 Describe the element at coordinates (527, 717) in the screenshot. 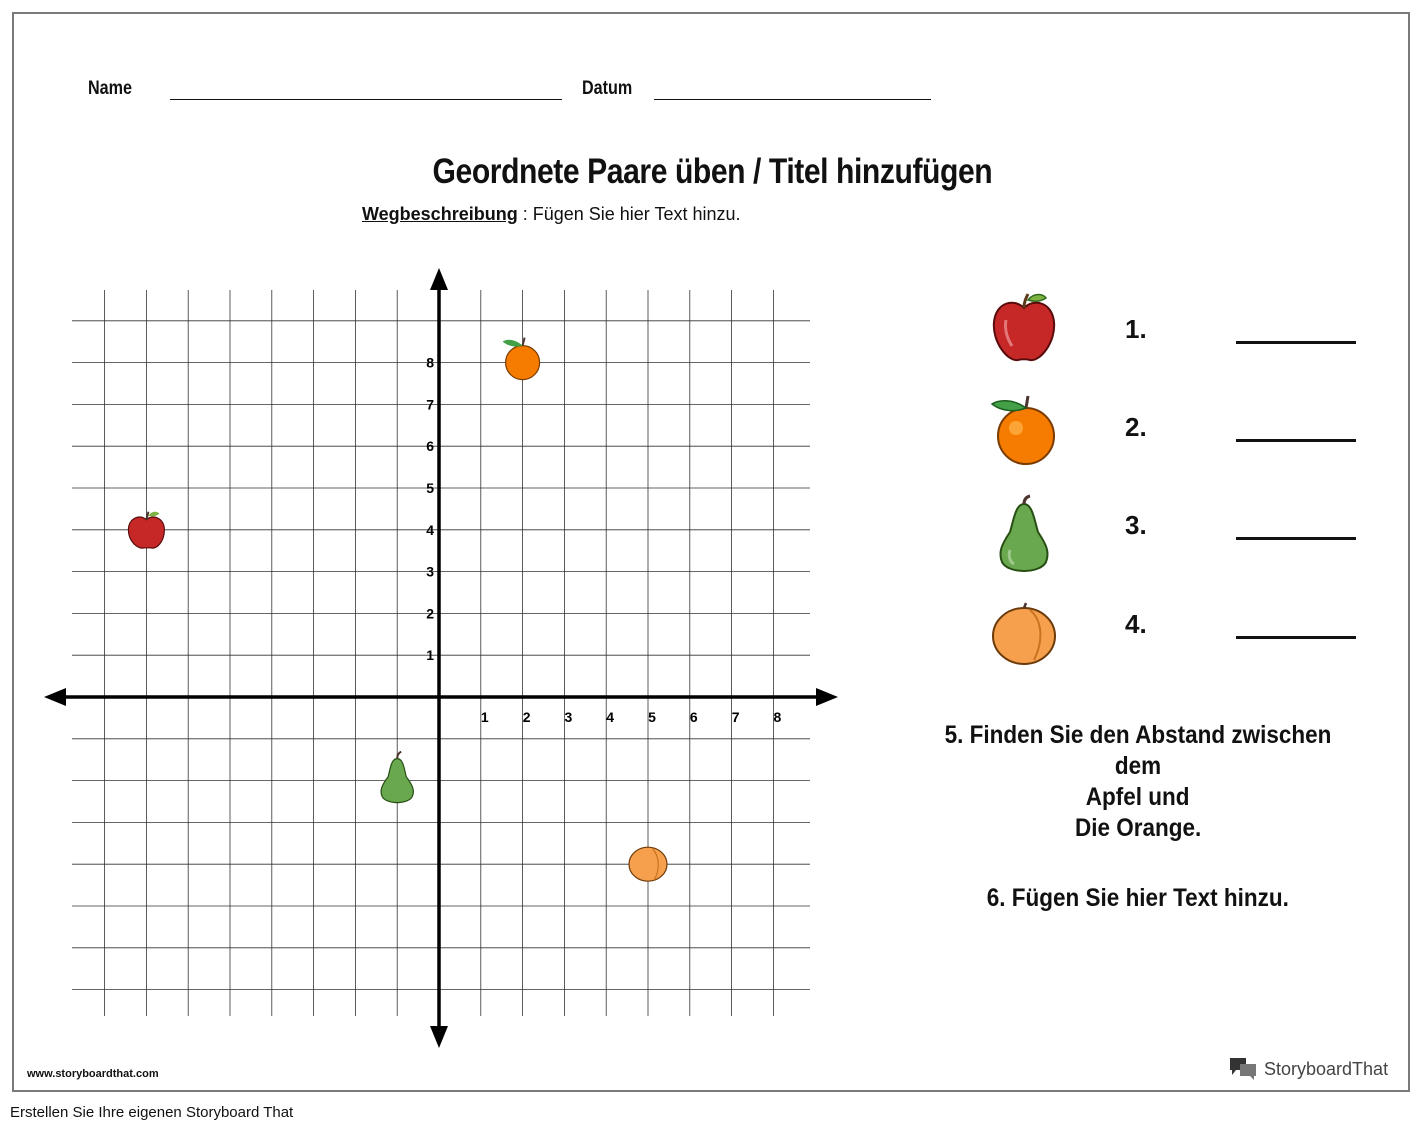

I see `x-tick-label: 2` at that location.